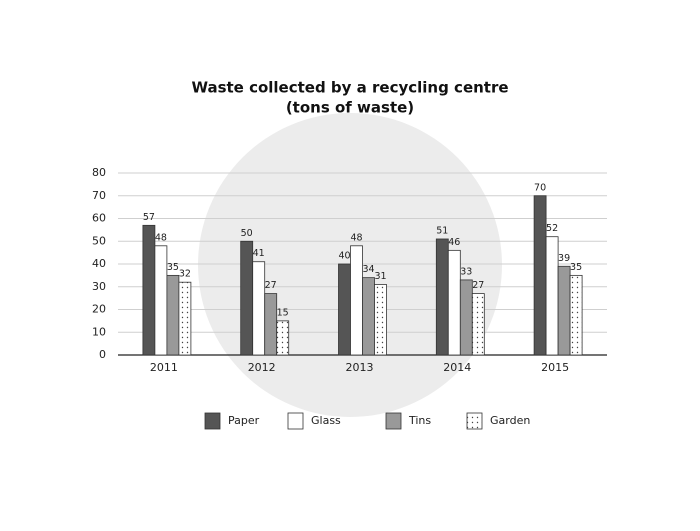 Image resolution: width=700 pixels, height=531 pixels. What do you see at coordinates (564, 258) in the screenshot?
I see `value-label: 39` at bounding box center [564, 258].